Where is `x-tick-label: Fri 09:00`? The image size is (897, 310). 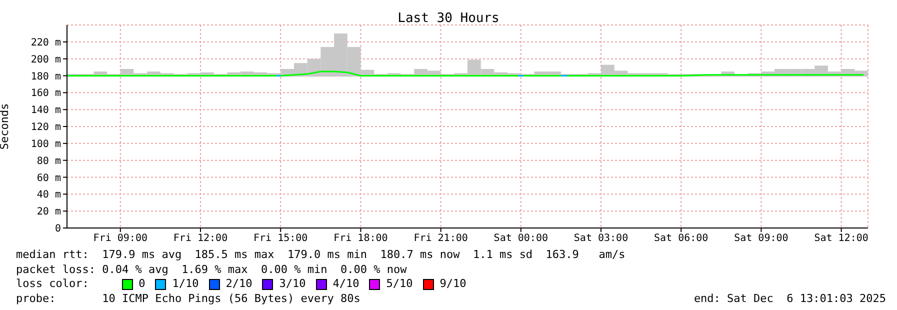
x-tick-label: Fri 09:00 is located at coordinates (120, 238).